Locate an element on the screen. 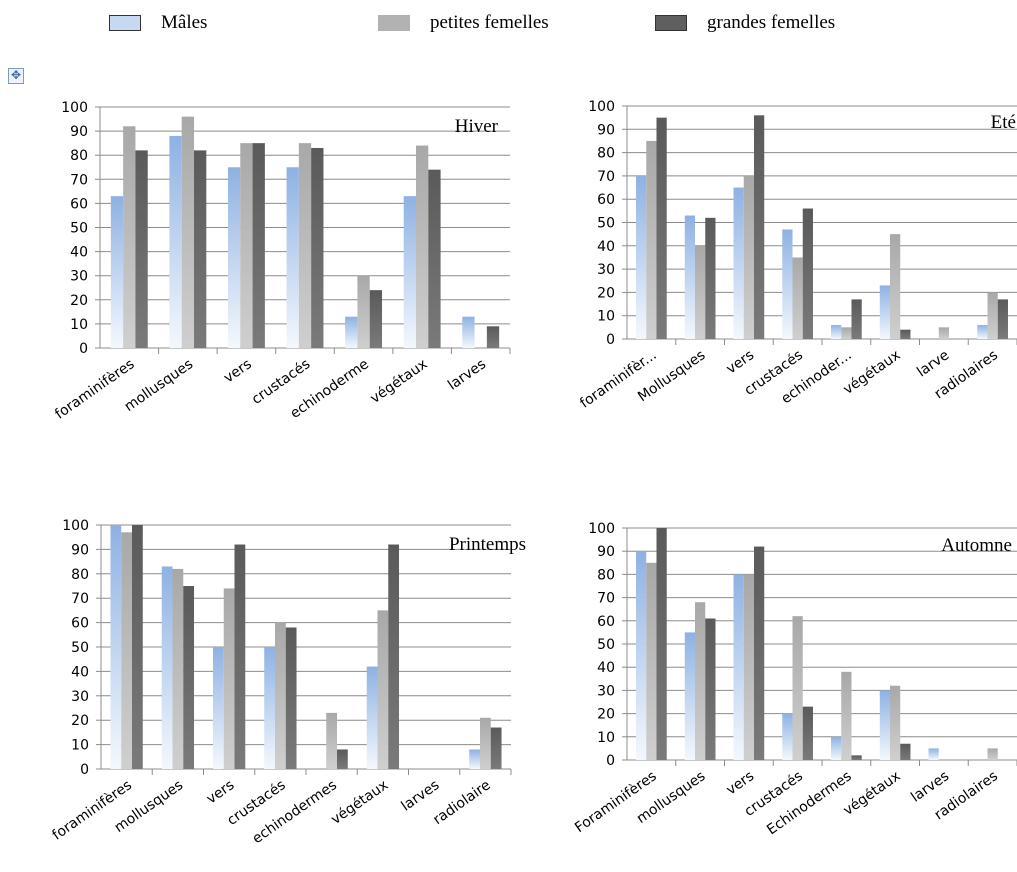 Image resolution: width=1017 pixels, height=872 pixels. bar-males-foraminifer is located at coordinates (641, 257).